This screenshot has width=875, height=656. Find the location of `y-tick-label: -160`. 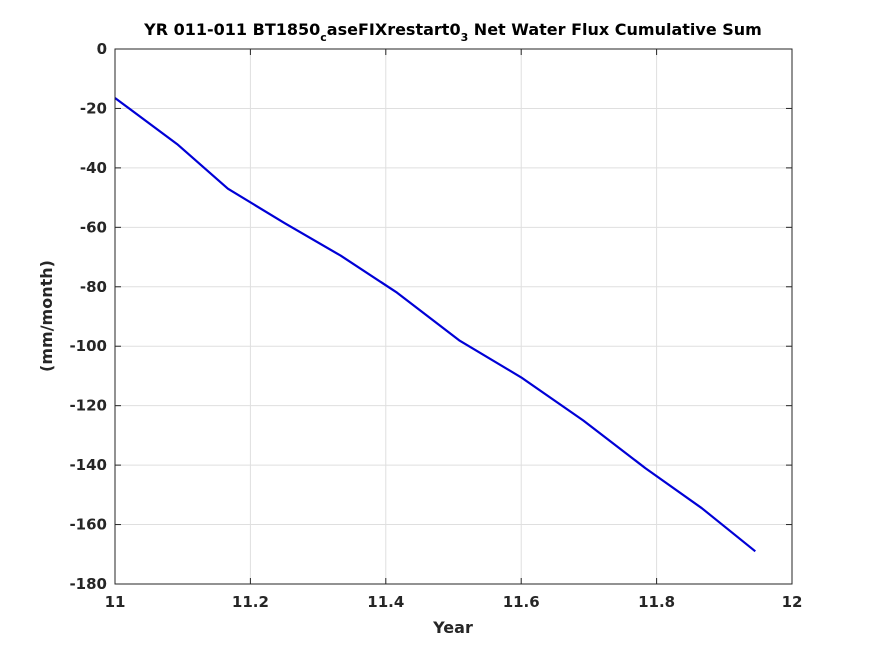

y-tick-label: -160 is located at coordinates (88, 525).